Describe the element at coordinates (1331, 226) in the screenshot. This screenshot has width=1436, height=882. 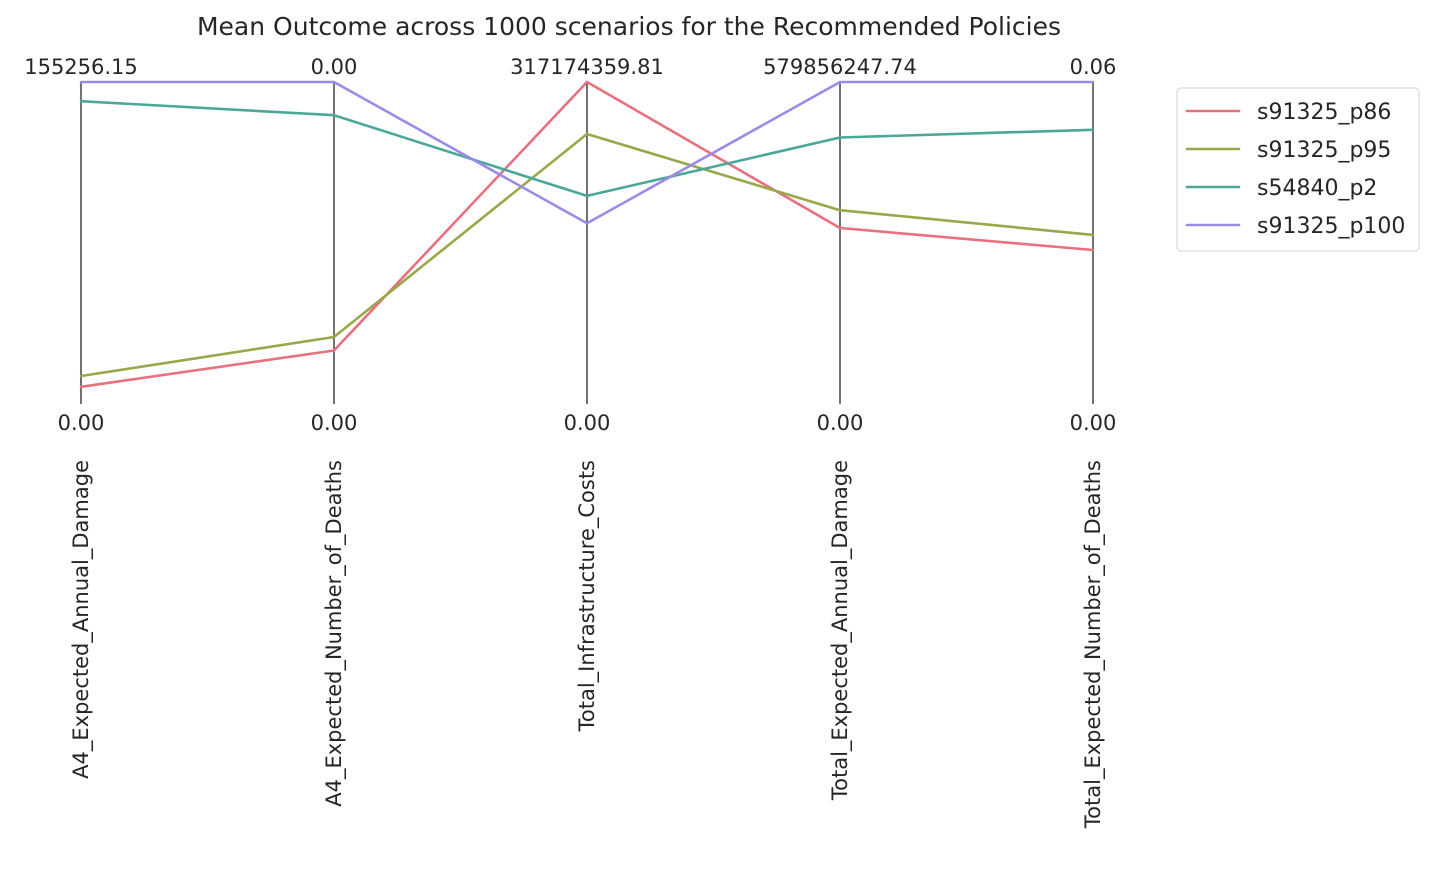
I see `legend-entry-label: s91325_p100` at that location.